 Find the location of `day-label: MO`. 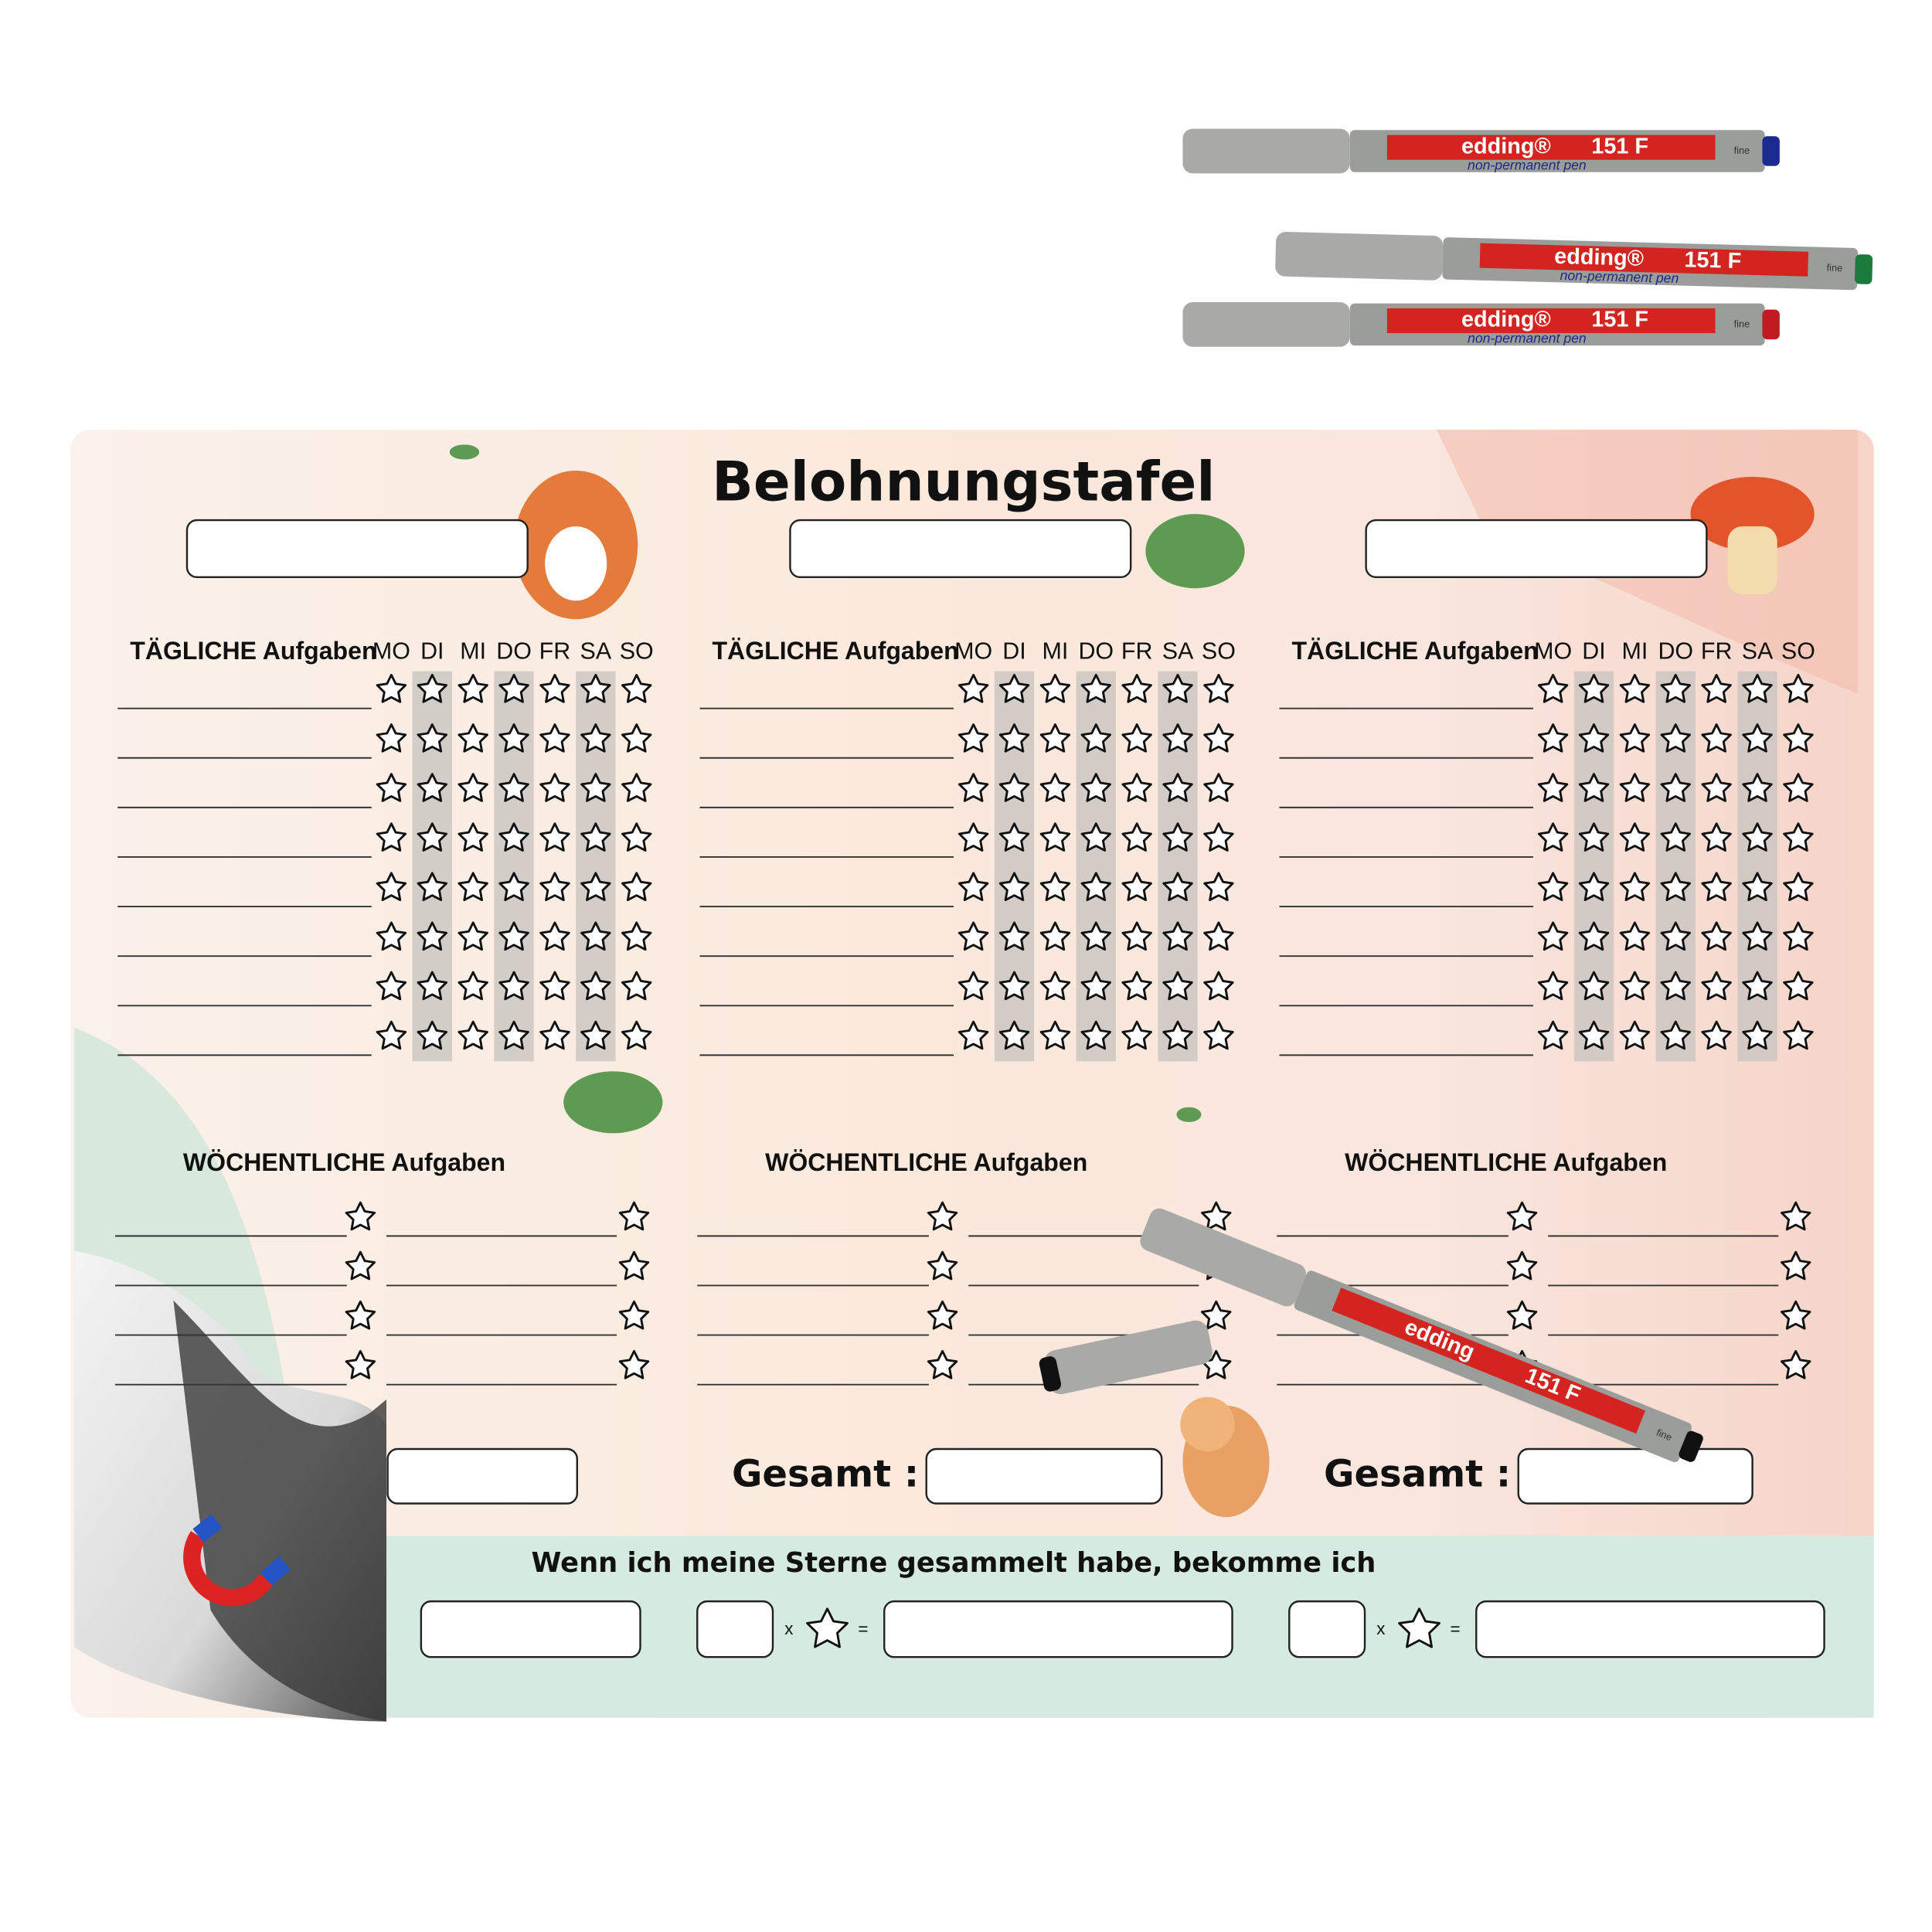

day-label: MO is located at coordinates (391, 652).